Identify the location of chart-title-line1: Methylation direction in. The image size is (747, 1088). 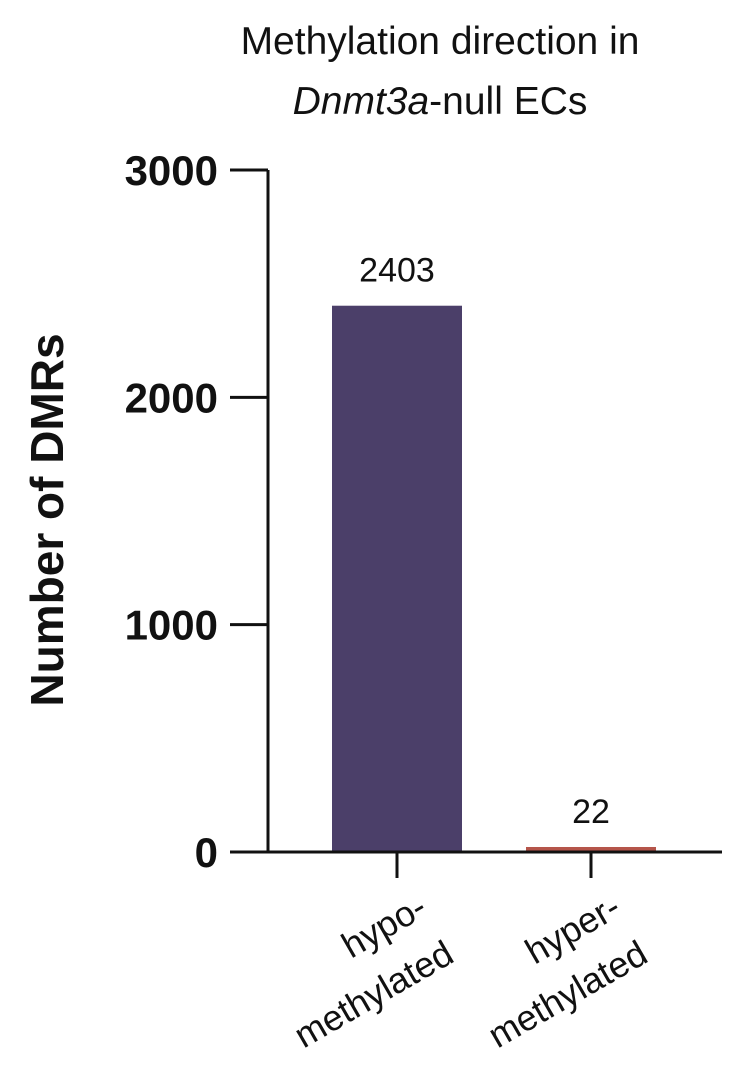
(440, 41).